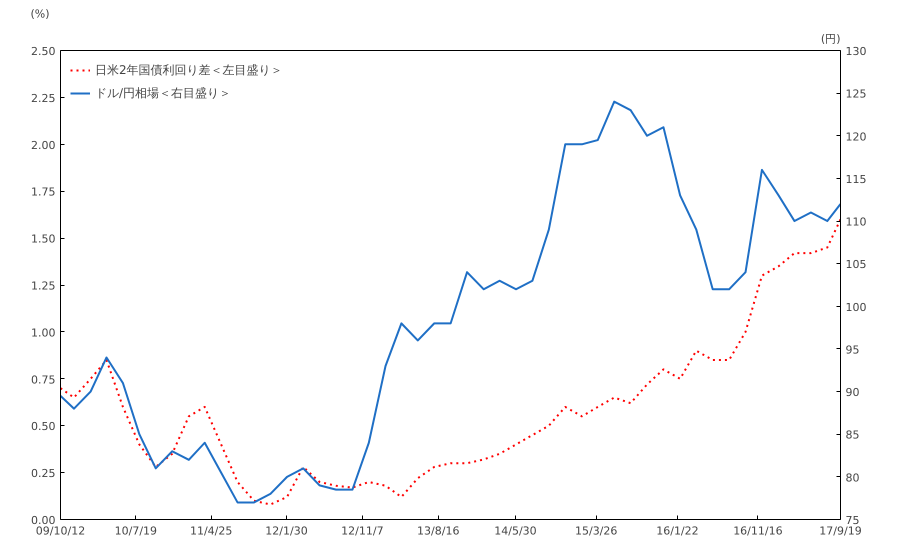 The image size is (897, 546). I want to click on y-tick-label: 2.00, so click(43, 145).